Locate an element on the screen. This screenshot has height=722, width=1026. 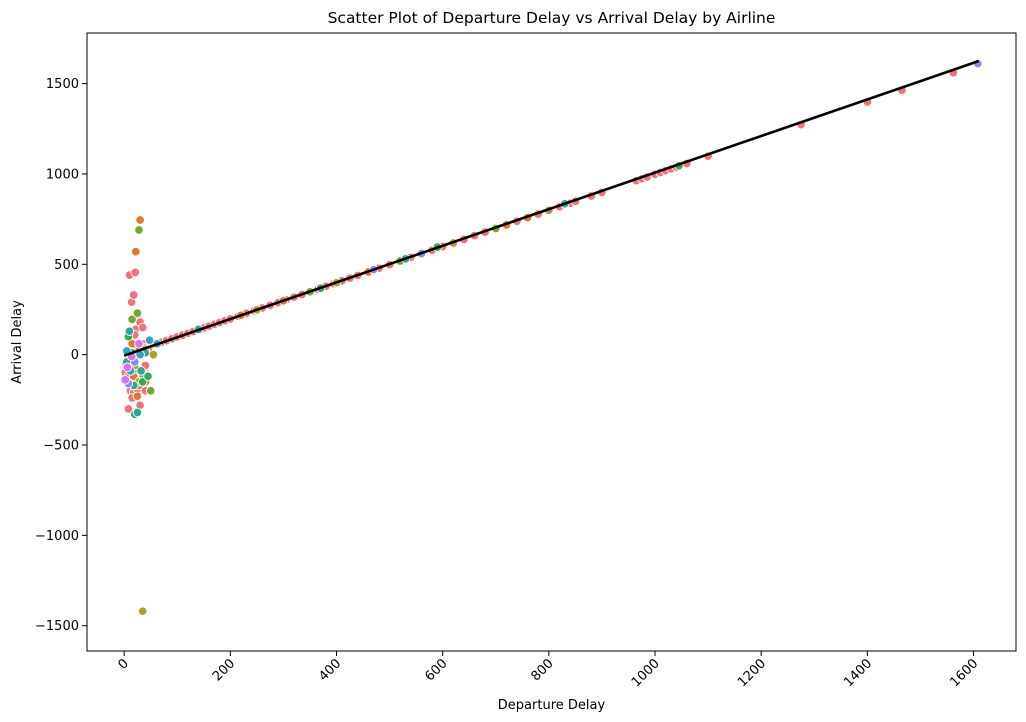
x-tick-label: 600 is located at coordinates (436, 670).